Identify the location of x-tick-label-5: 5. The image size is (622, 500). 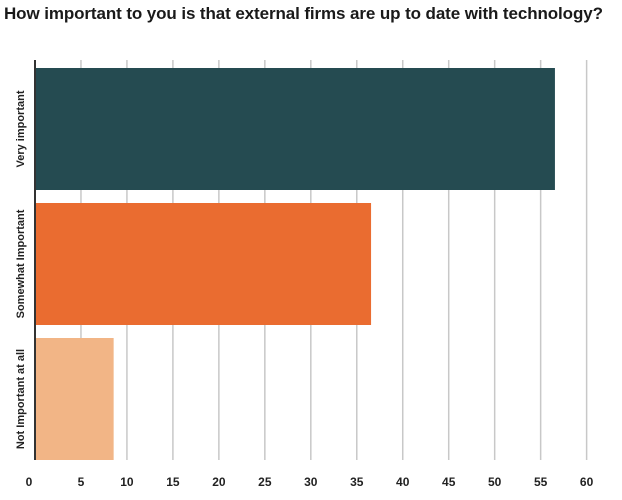
(81, 482).